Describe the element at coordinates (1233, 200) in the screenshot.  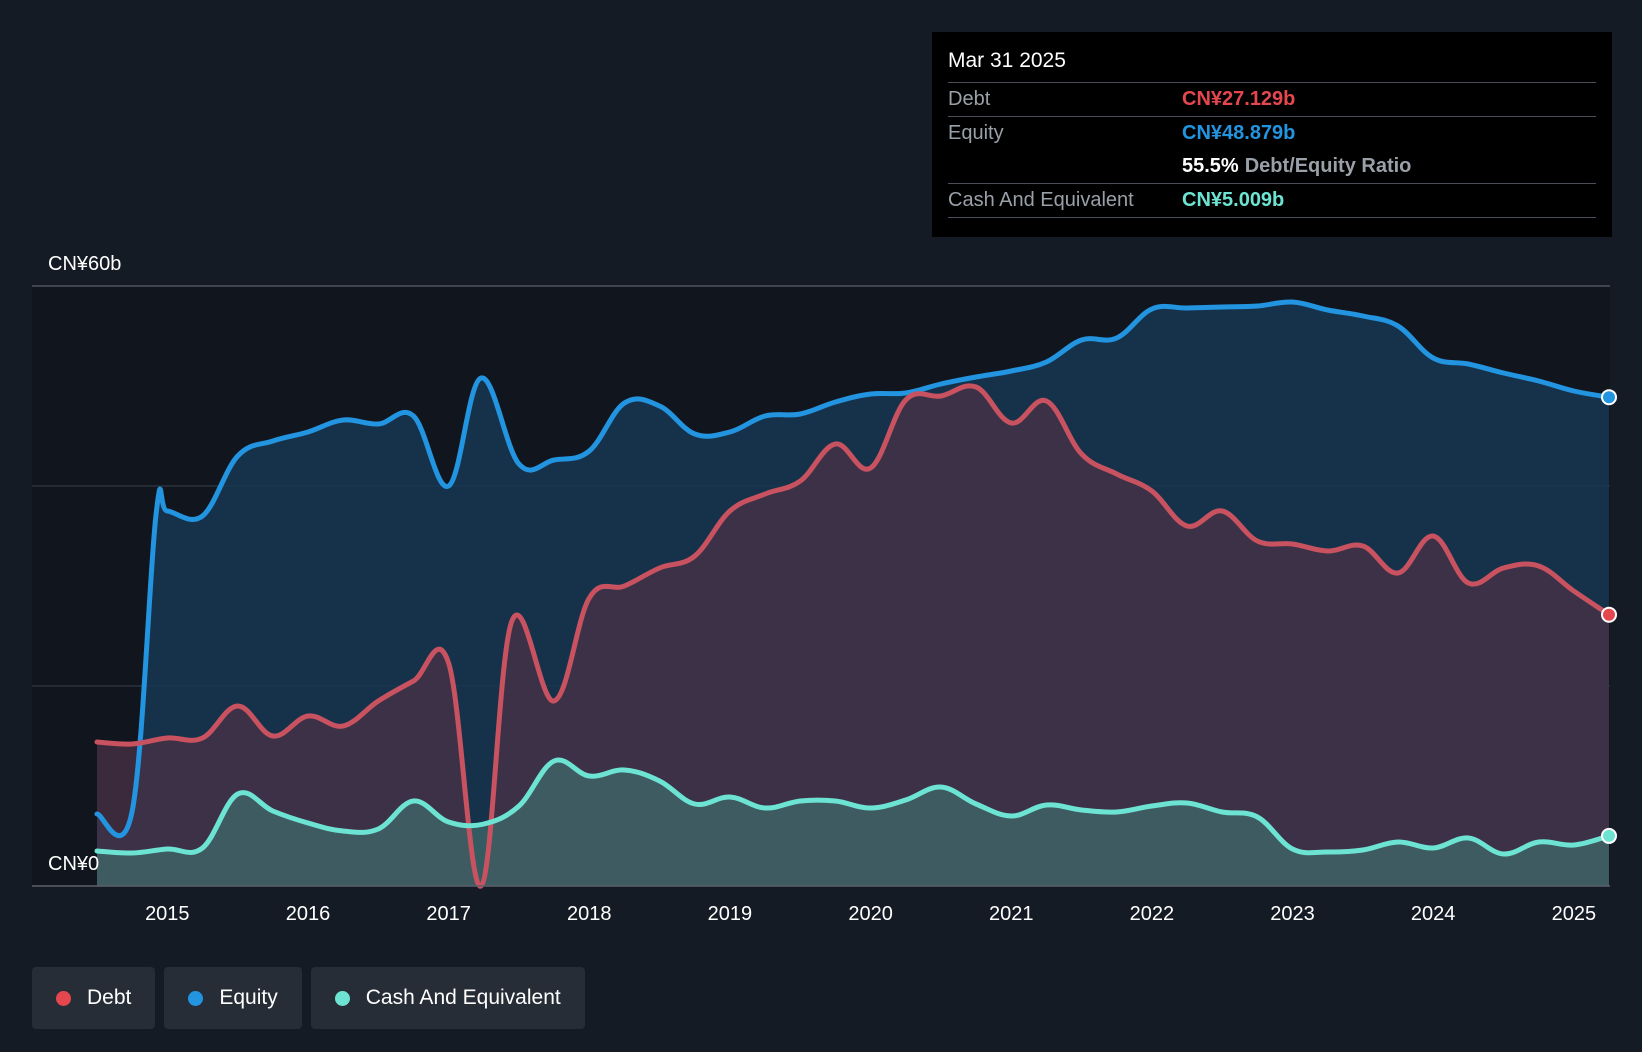
I see `tooltip-cash-value: CN¥5.009b` at that location.